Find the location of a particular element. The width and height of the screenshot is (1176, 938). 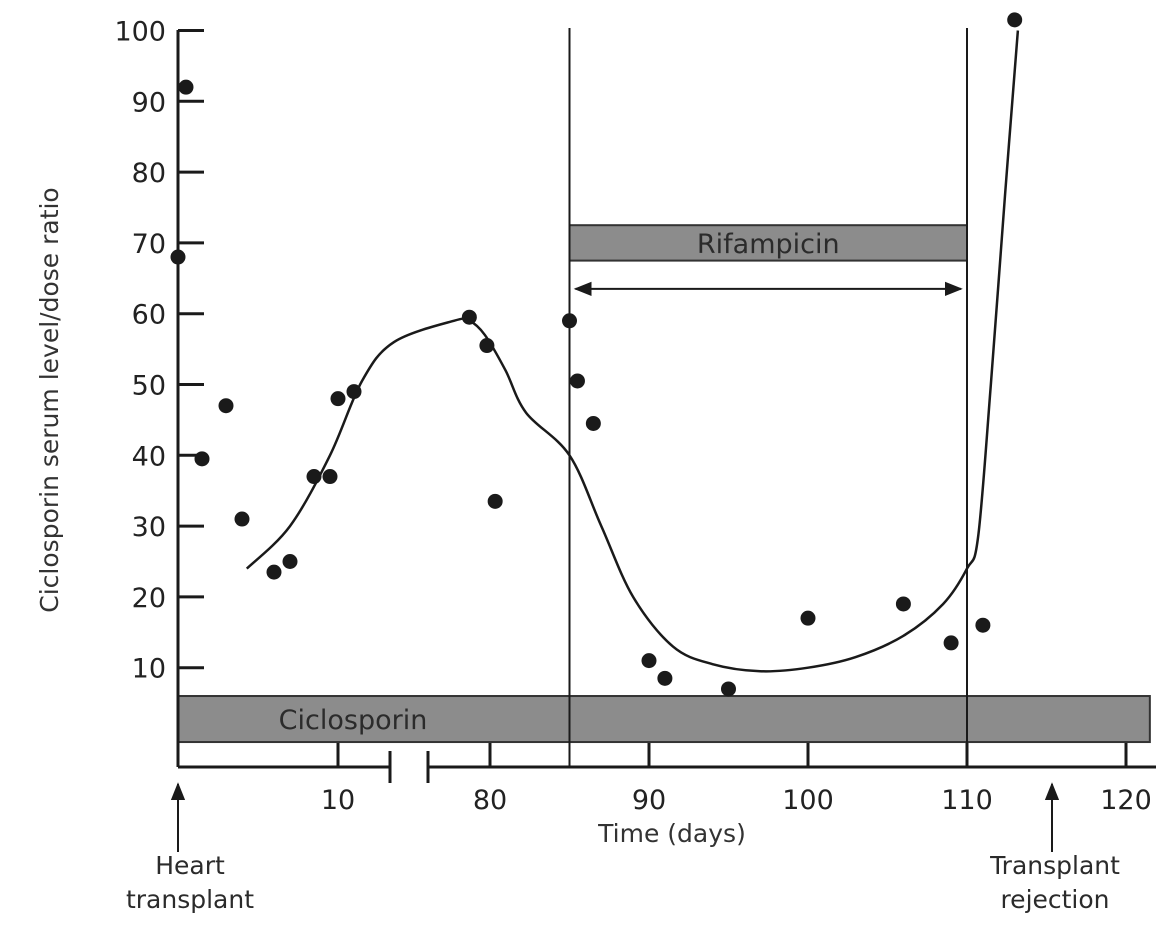

bar-label-rifampicin: Rifampicin is located at coordinates (768, 244).